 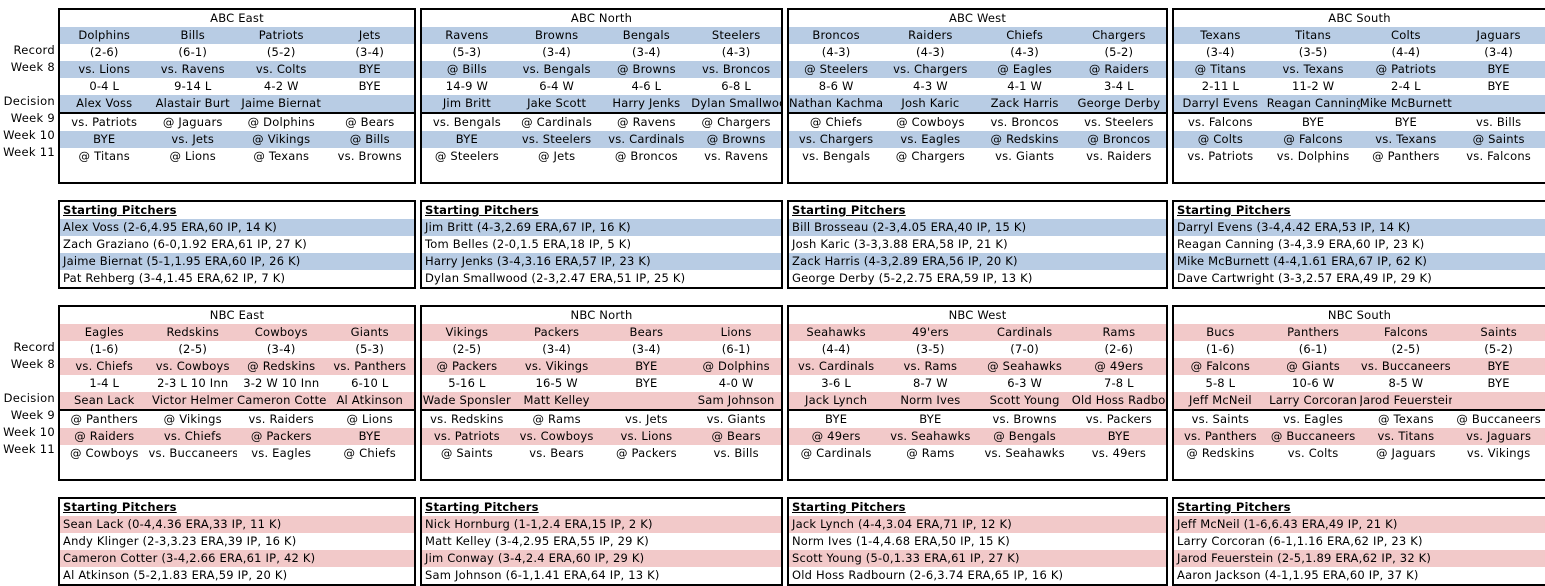 What do you see at coordinates (1498, 401) in the screenshot?
I see `decision-cell` at bounding box center [1498, 401].